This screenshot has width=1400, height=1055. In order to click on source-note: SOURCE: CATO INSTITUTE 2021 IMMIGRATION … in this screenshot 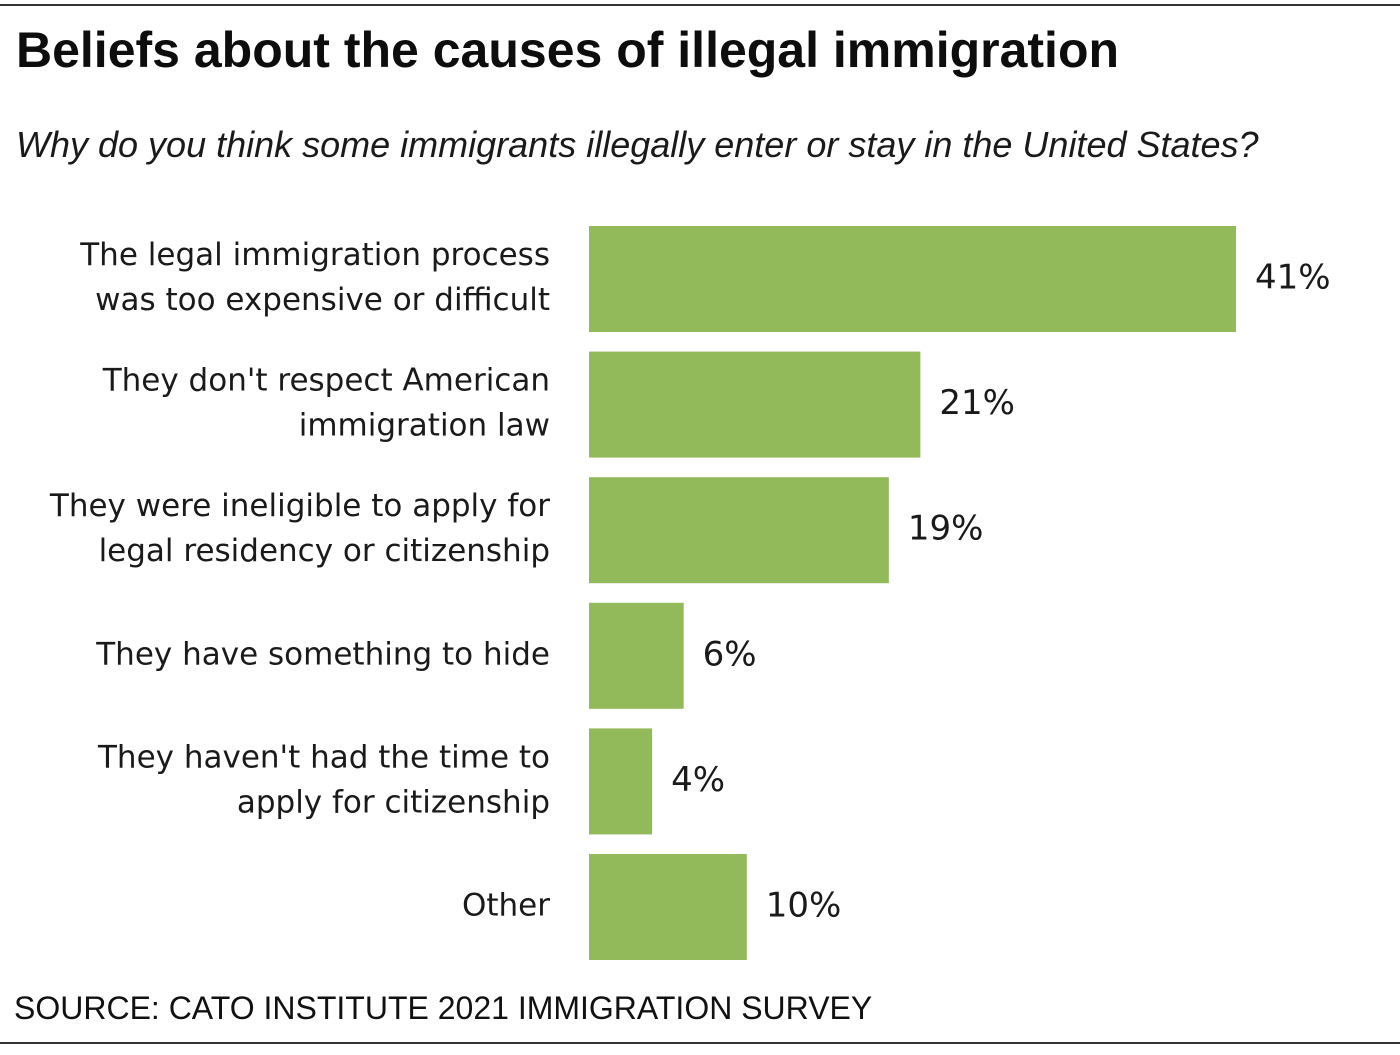, I will do `click(443, 1008)`.